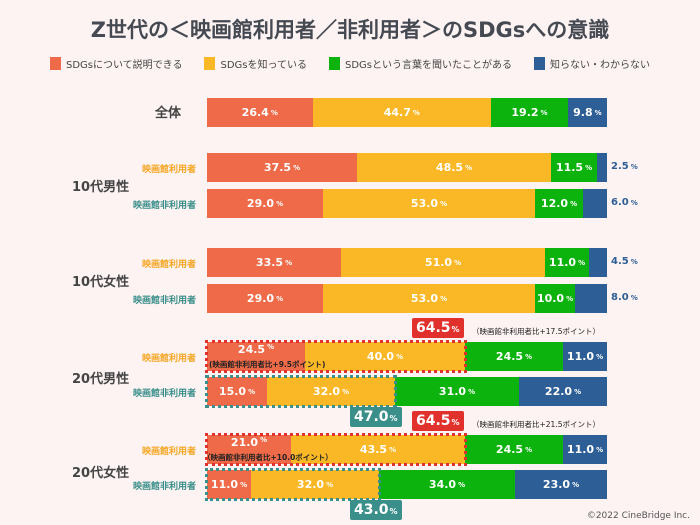  What do you see at coordinates (310, 484) in the screenshot?
I see `data-label: 32.0` at bounding box center [310, 484].